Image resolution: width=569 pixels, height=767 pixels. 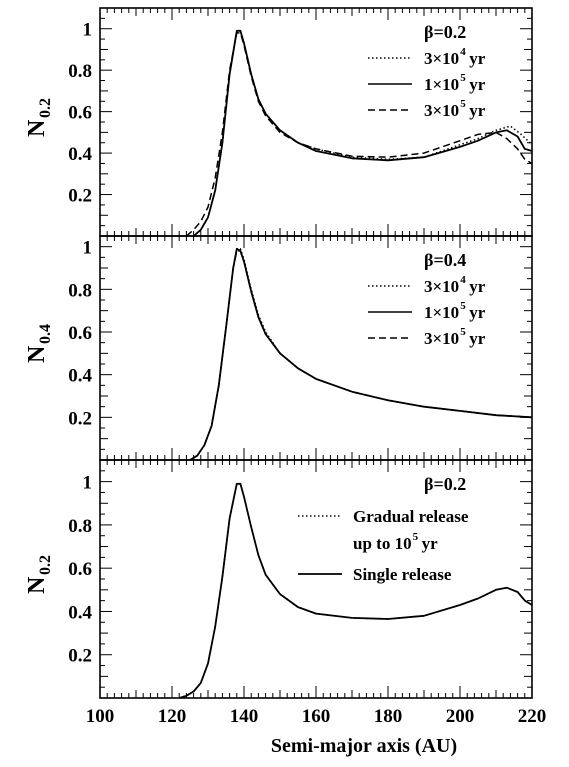 What do you see at coordinates (172, 716) in the screenshot?
I see `x-tick-label: 120` at bounding box center [172, 716].